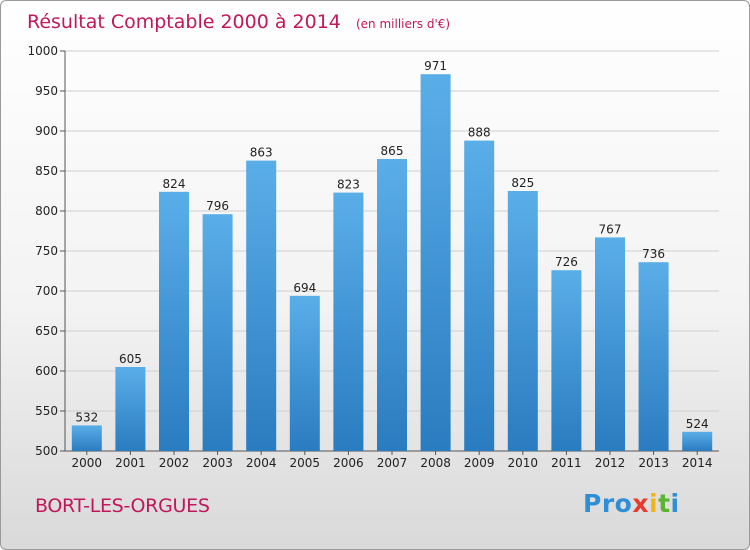 This screenshot has width=750, height=550. Describe the element at coordinates (566, 360) in the screenshot. I see `bar-2011` at that location.